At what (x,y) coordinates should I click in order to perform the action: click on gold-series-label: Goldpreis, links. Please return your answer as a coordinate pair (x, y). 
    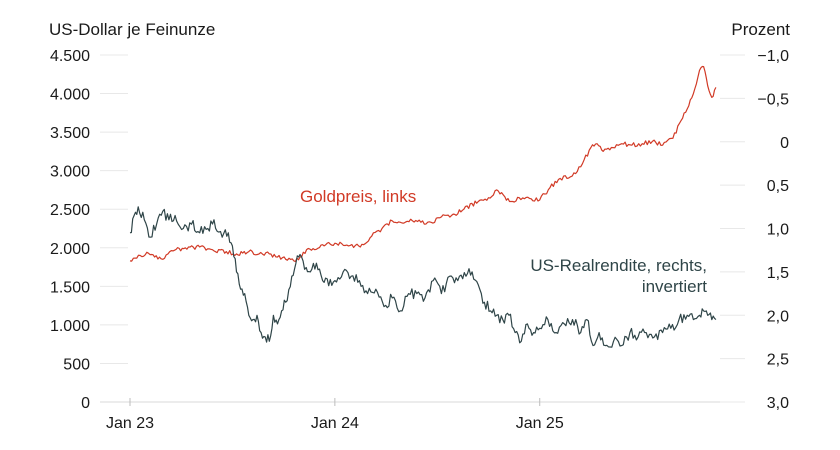
    Looking at the image, I should click on (358, 196).